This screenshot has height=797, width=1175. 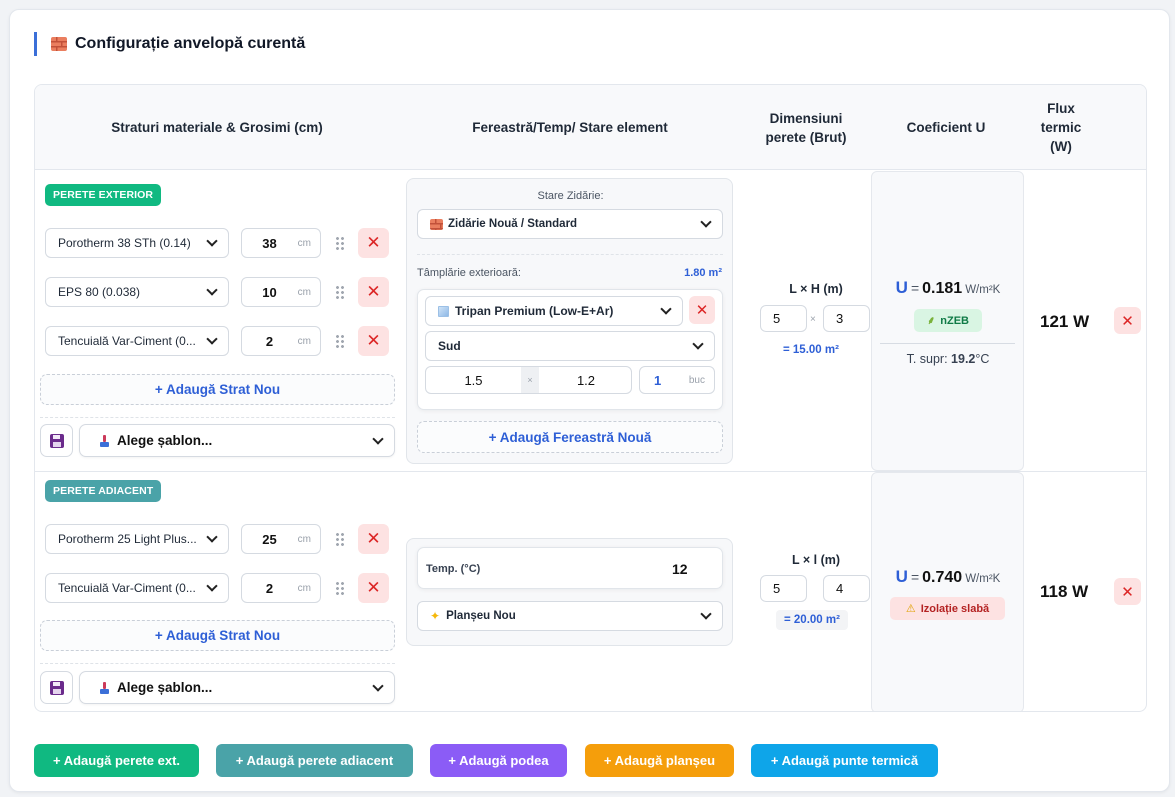 I want to click on section-title: Configurație anvelopă curentă, so click(x=169, y=44).